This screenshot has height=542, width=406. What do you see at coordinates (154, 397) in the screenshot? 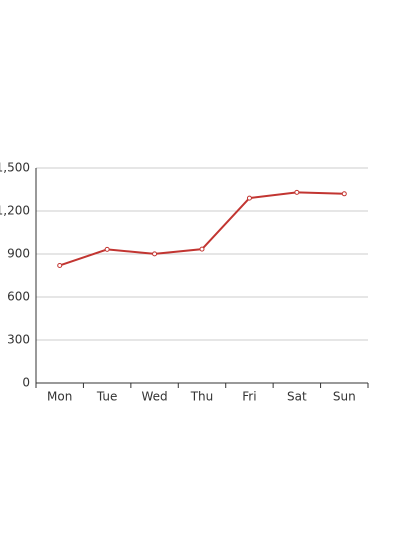
I see `x-tick-label: Wed` at bounding box center [154, 397].